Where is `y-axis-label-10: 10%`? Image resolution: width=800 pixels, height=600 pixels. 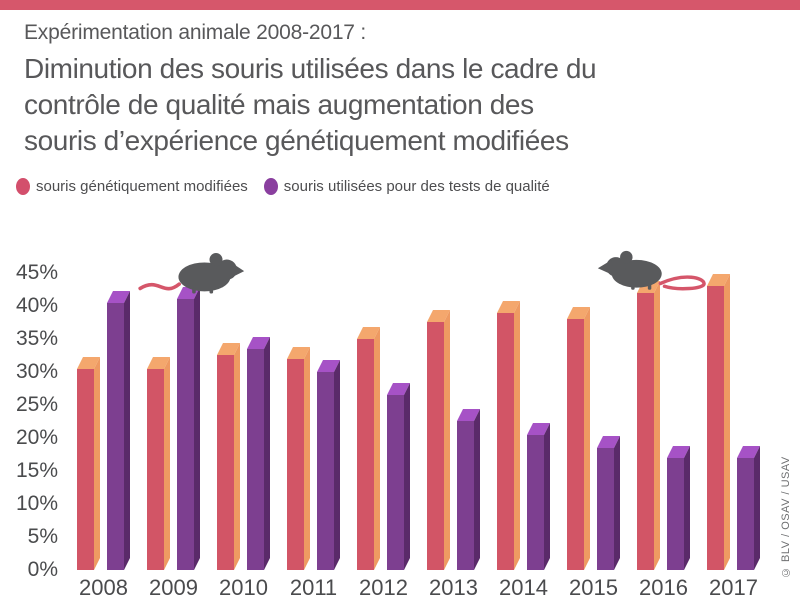 y-axis-label-10: 10% is located at coordinates (36, 503).